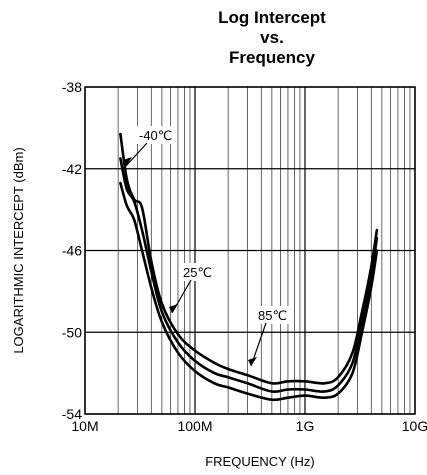 Image resolution: width=427 pixels, height=475 pixels. What do you see at coordinates (249, 426) in the screenshot?
I see `x-tick-labels: 10M 100M 1G 10G` at bounding box center [249, 426].